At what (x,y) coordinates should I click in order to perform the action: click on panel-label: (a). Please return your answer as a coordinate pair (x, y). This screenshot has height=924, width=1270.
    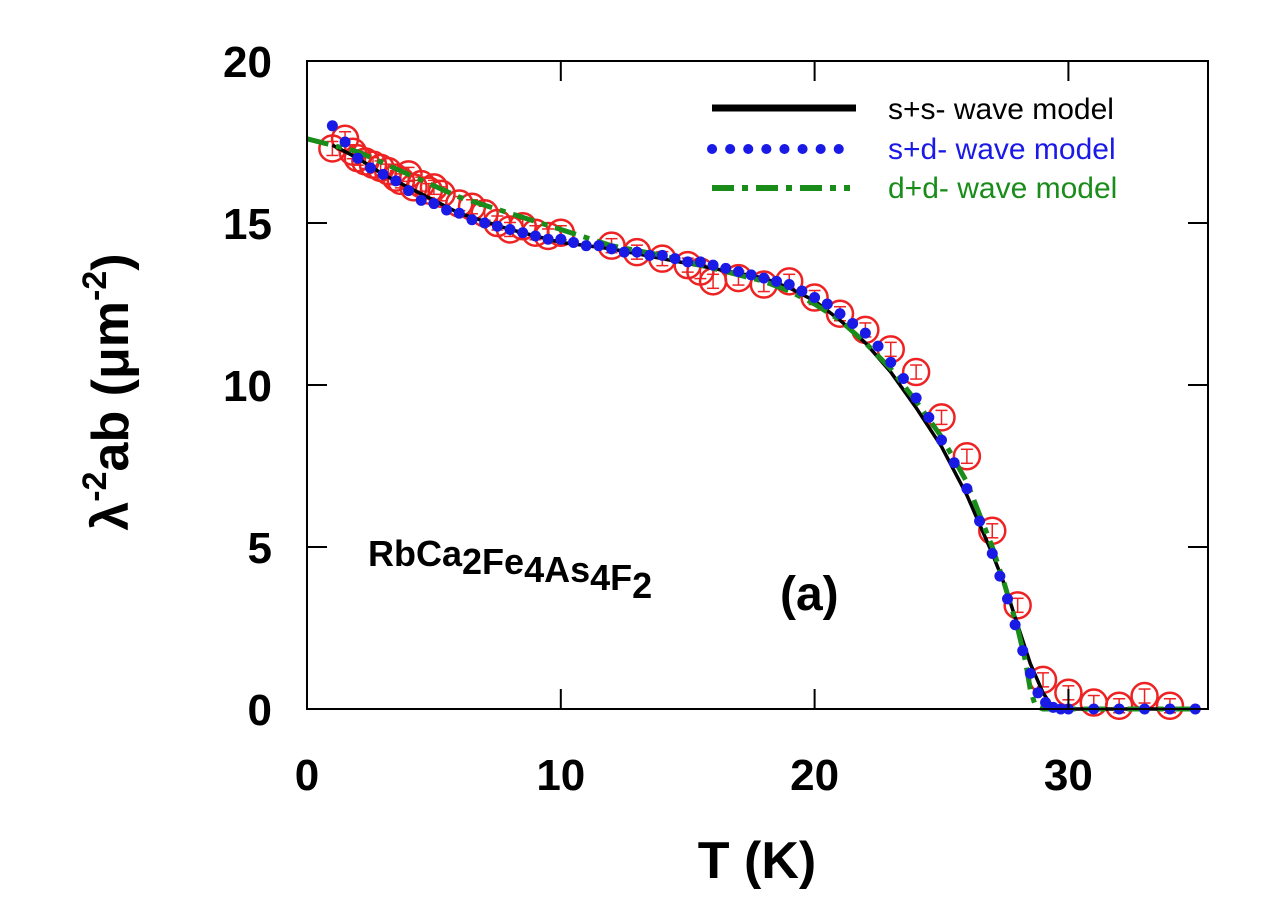
    Looking at the image, I should click on (809, 594).